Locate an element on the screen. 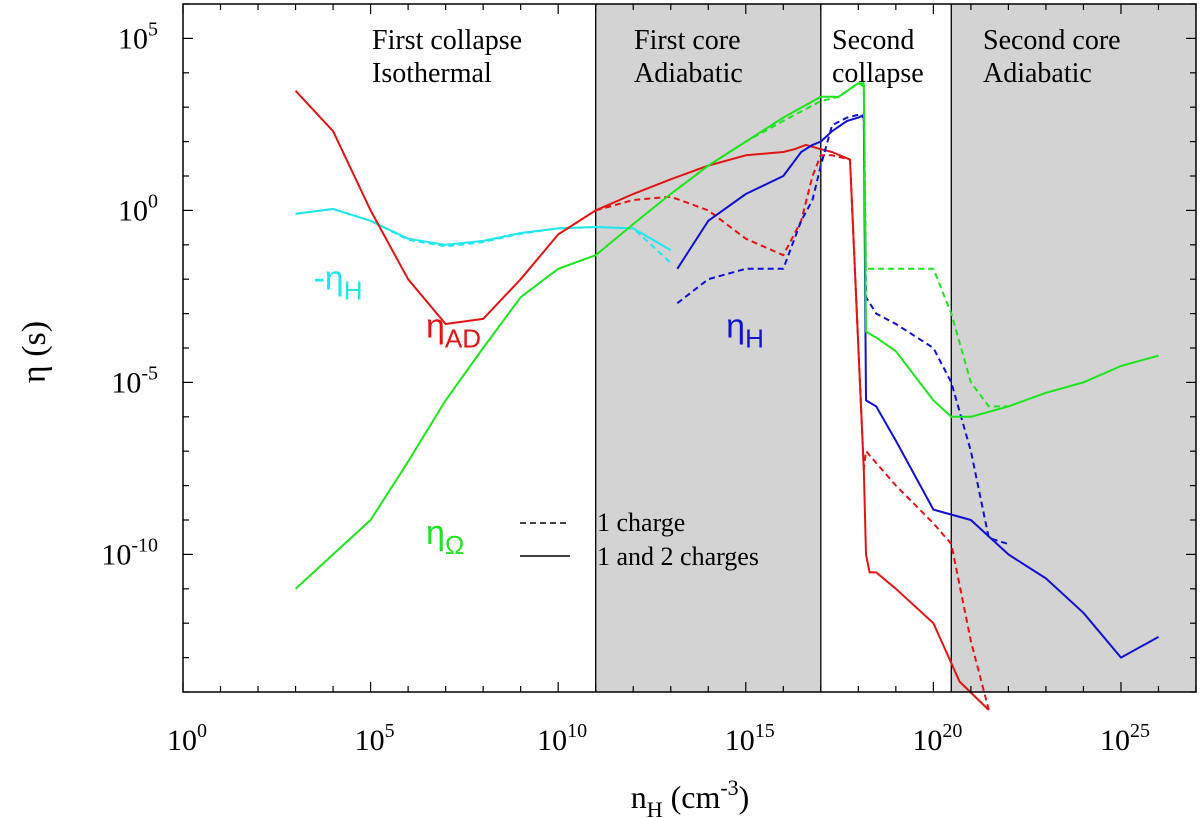 The width and height of the screenshot is (1200, 818). y-axis-label: η (s) is located at coordinates (34, 352).